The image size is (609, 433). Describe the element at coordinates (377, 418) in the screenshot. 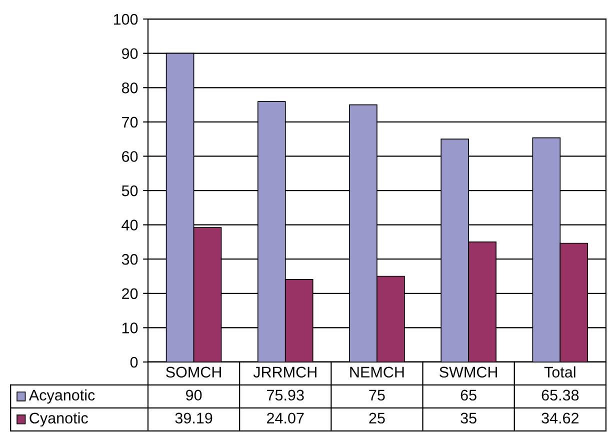

I see `data-label: 25` at that location.